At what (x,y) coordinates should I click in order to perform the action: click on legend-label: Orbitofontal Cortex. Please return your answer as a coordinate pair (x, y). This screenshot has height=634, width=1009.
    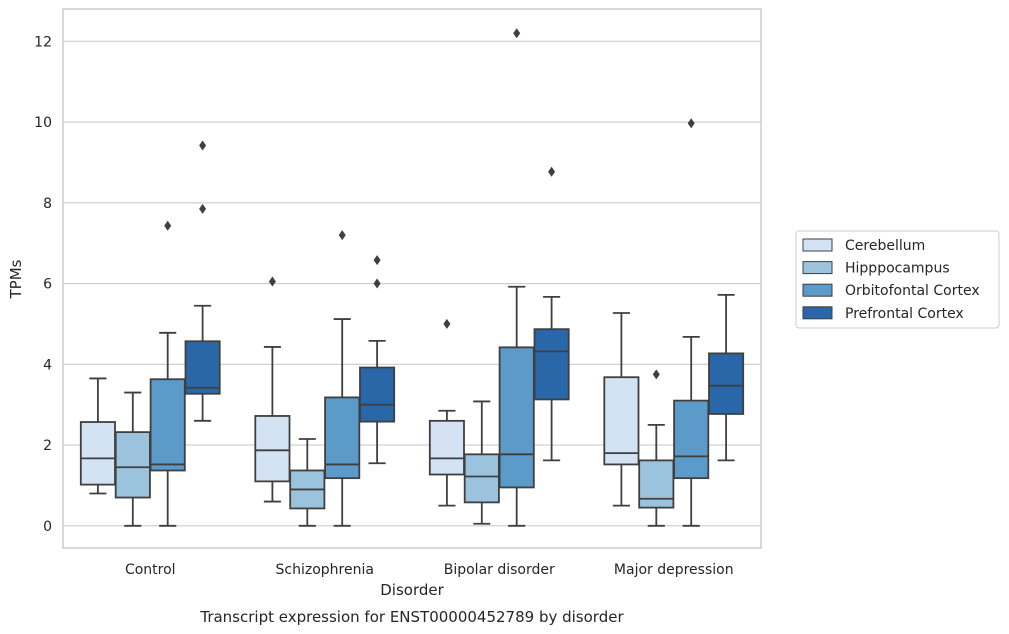
    Looking at the image, I should click on (912, 291).